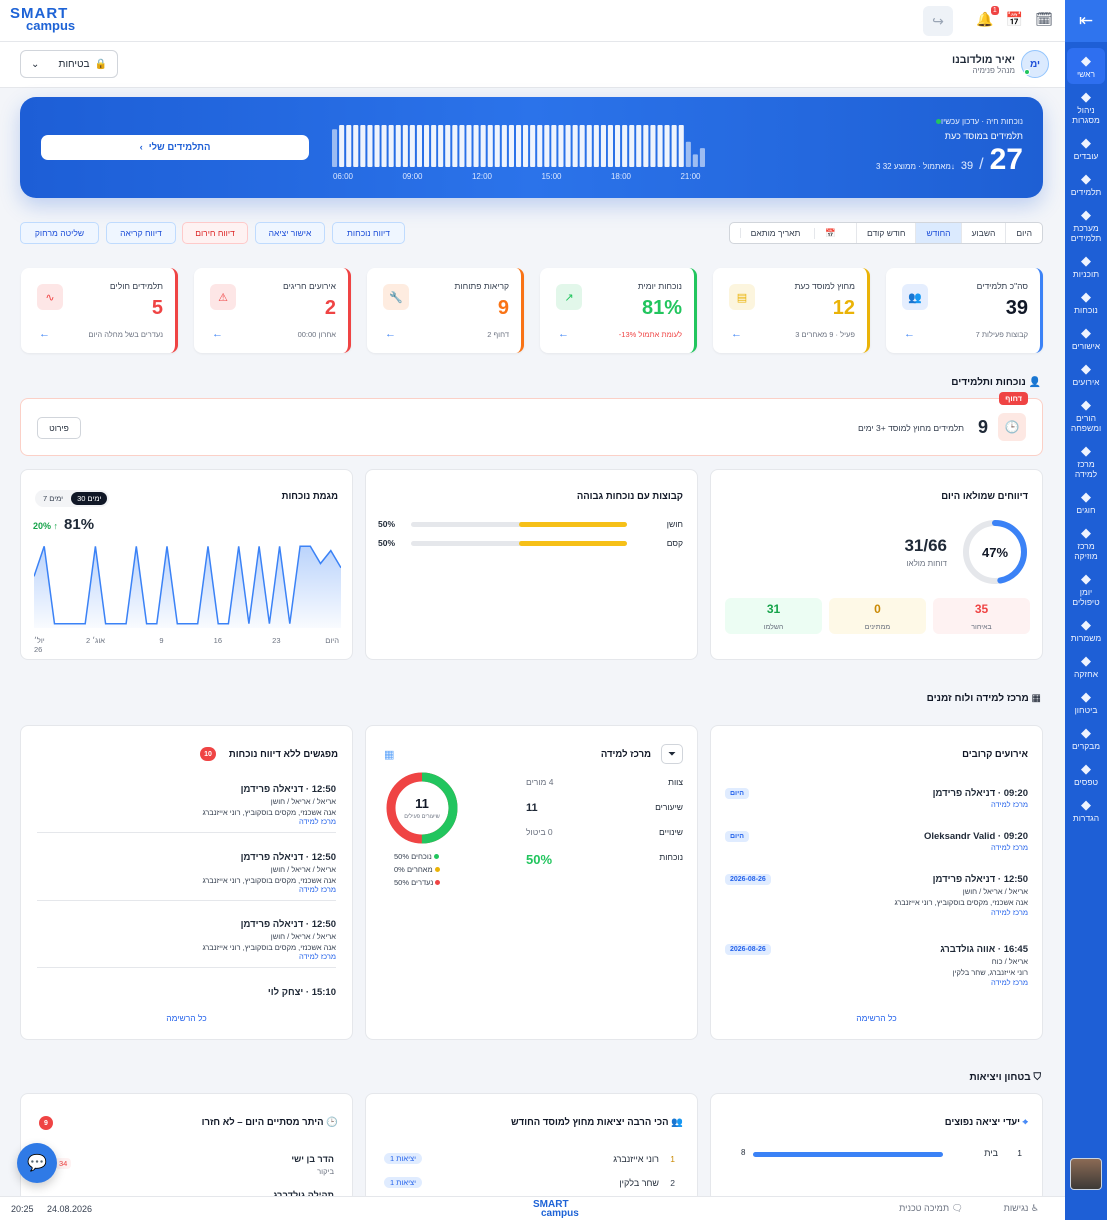 The height and width of the screenshot is (1220, 1107). What do you see at coordinates (743, 1152) in the screenshot?
I see `destination-count: 8` at bounding box center [743, 1152].